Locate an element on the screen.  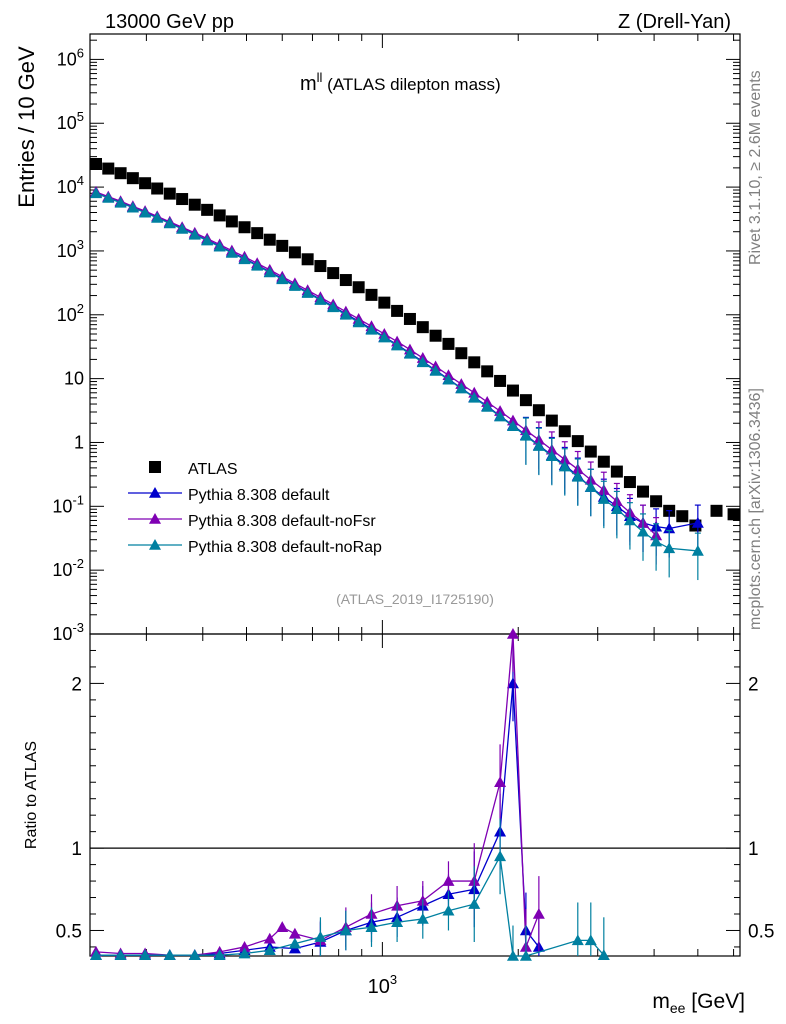
x-tick-label: 103 is located at coordinates (382, 985).